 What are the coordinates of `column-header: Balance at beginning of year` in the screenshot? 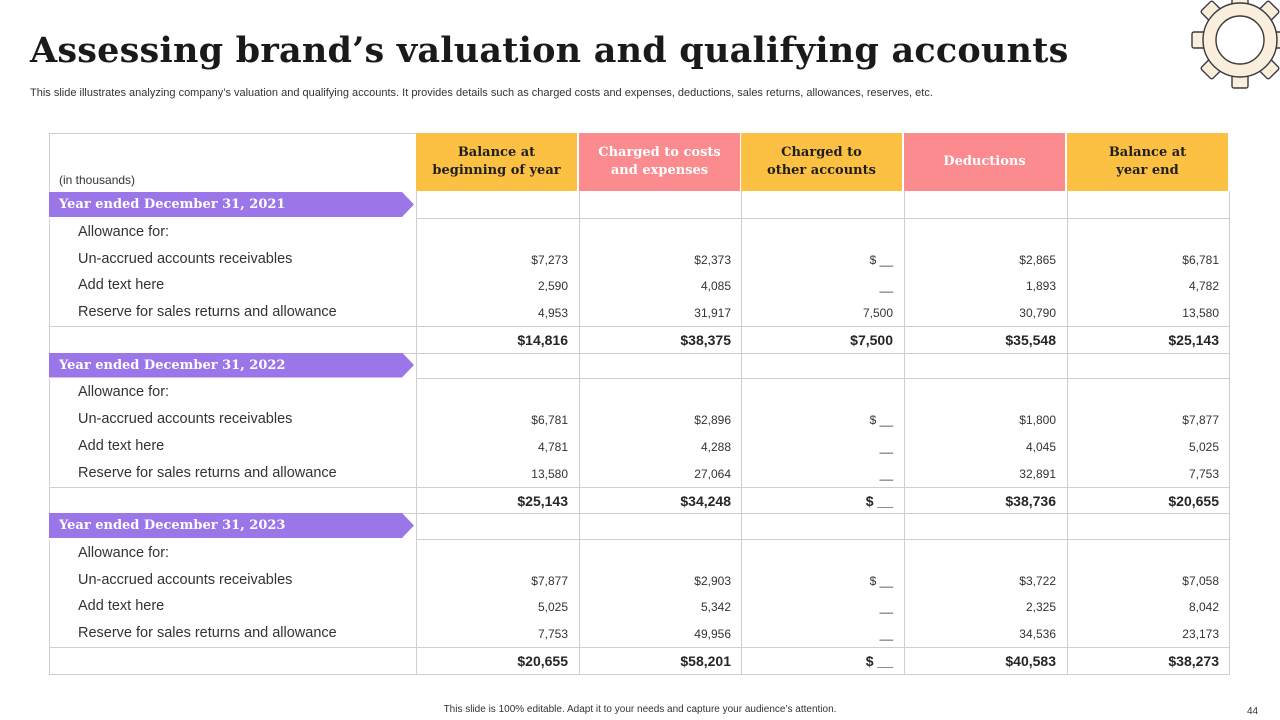 It's located at (496, 162).